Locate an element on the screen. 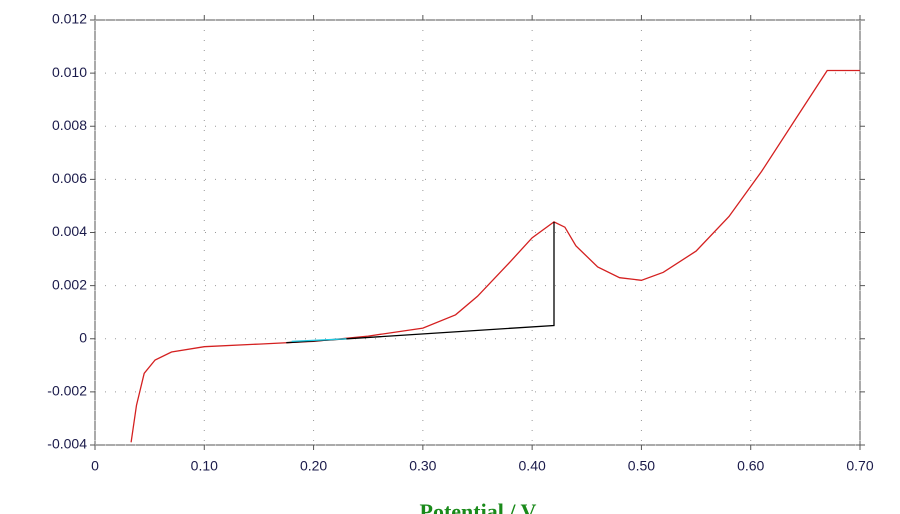 The height and width of the screenshot is (514, 900). x-tick-label: 0 is located at coordinates (95, 466).